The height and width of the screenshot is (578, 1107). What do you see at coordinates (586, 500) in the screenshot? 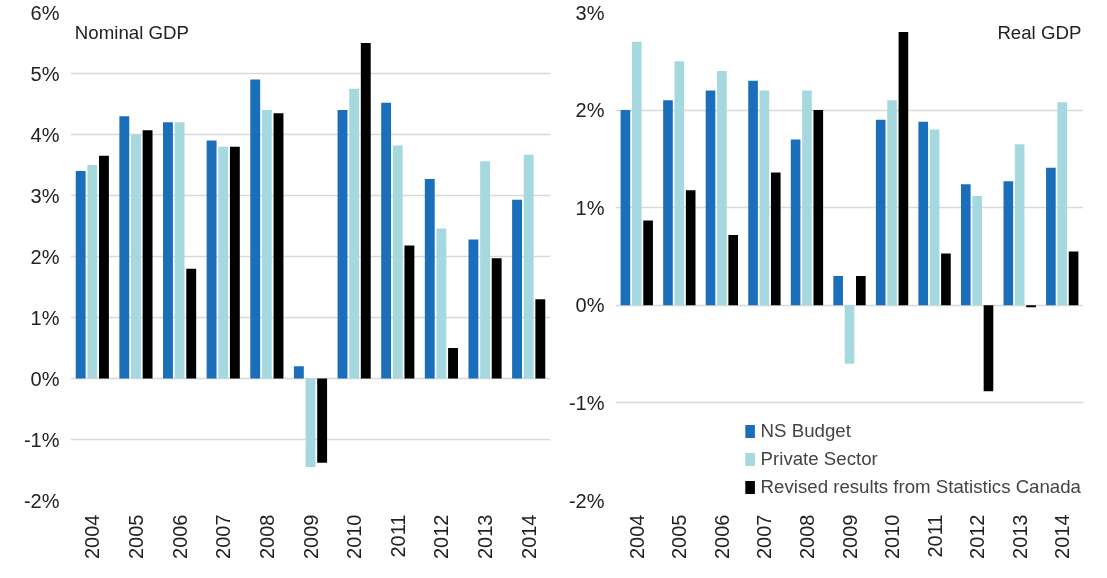
I see `y-tick-label: -2%` at bounding box center [586, 500].